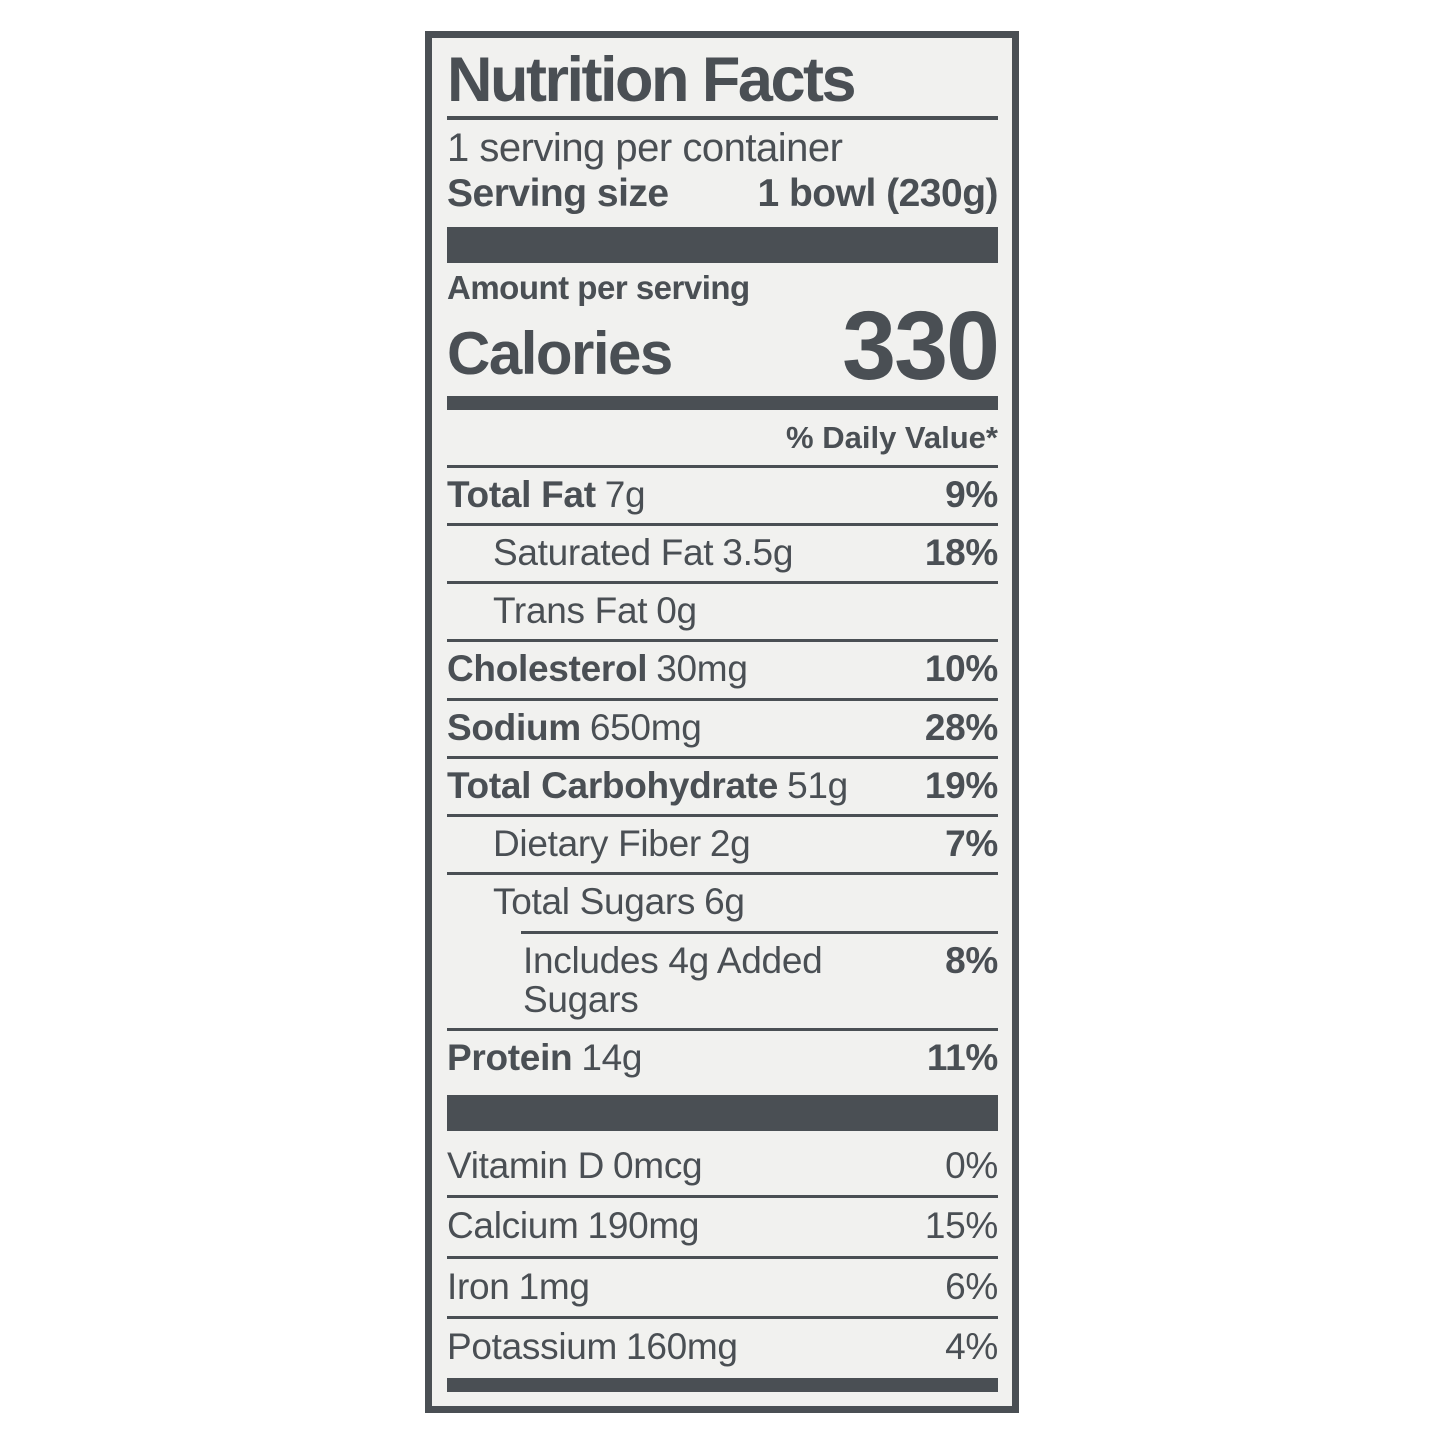 This screenshot has height=1445, width=1445. I want to click on nutrient-name: Saturated Fat, so click(603, 553).